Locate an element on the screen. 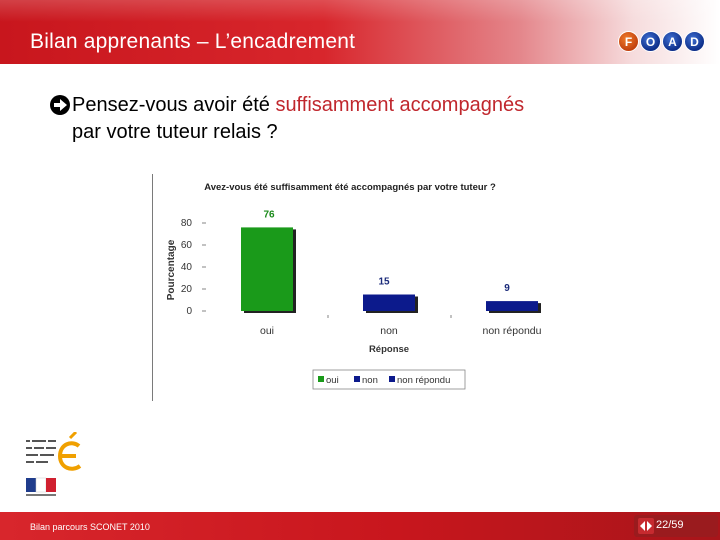 This screenshot has width=720, height=540. x-tick-label: non is located at coordinates (389, 331).